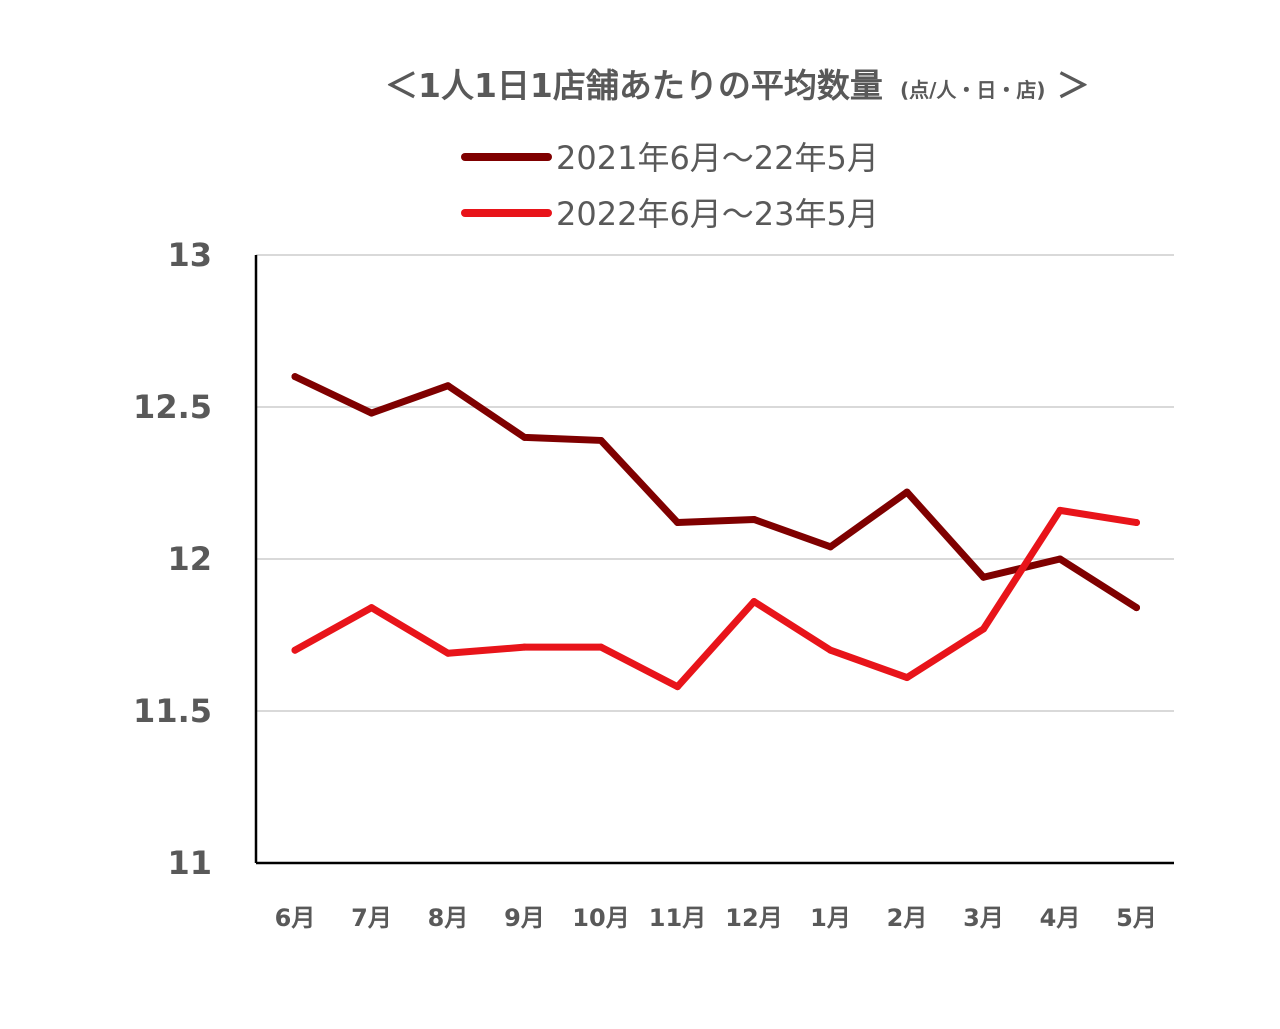  What do you see at coordinates (189, 559) in the screenshot?
I see `y-tick-label: 12` at bounding box center [189, 559].